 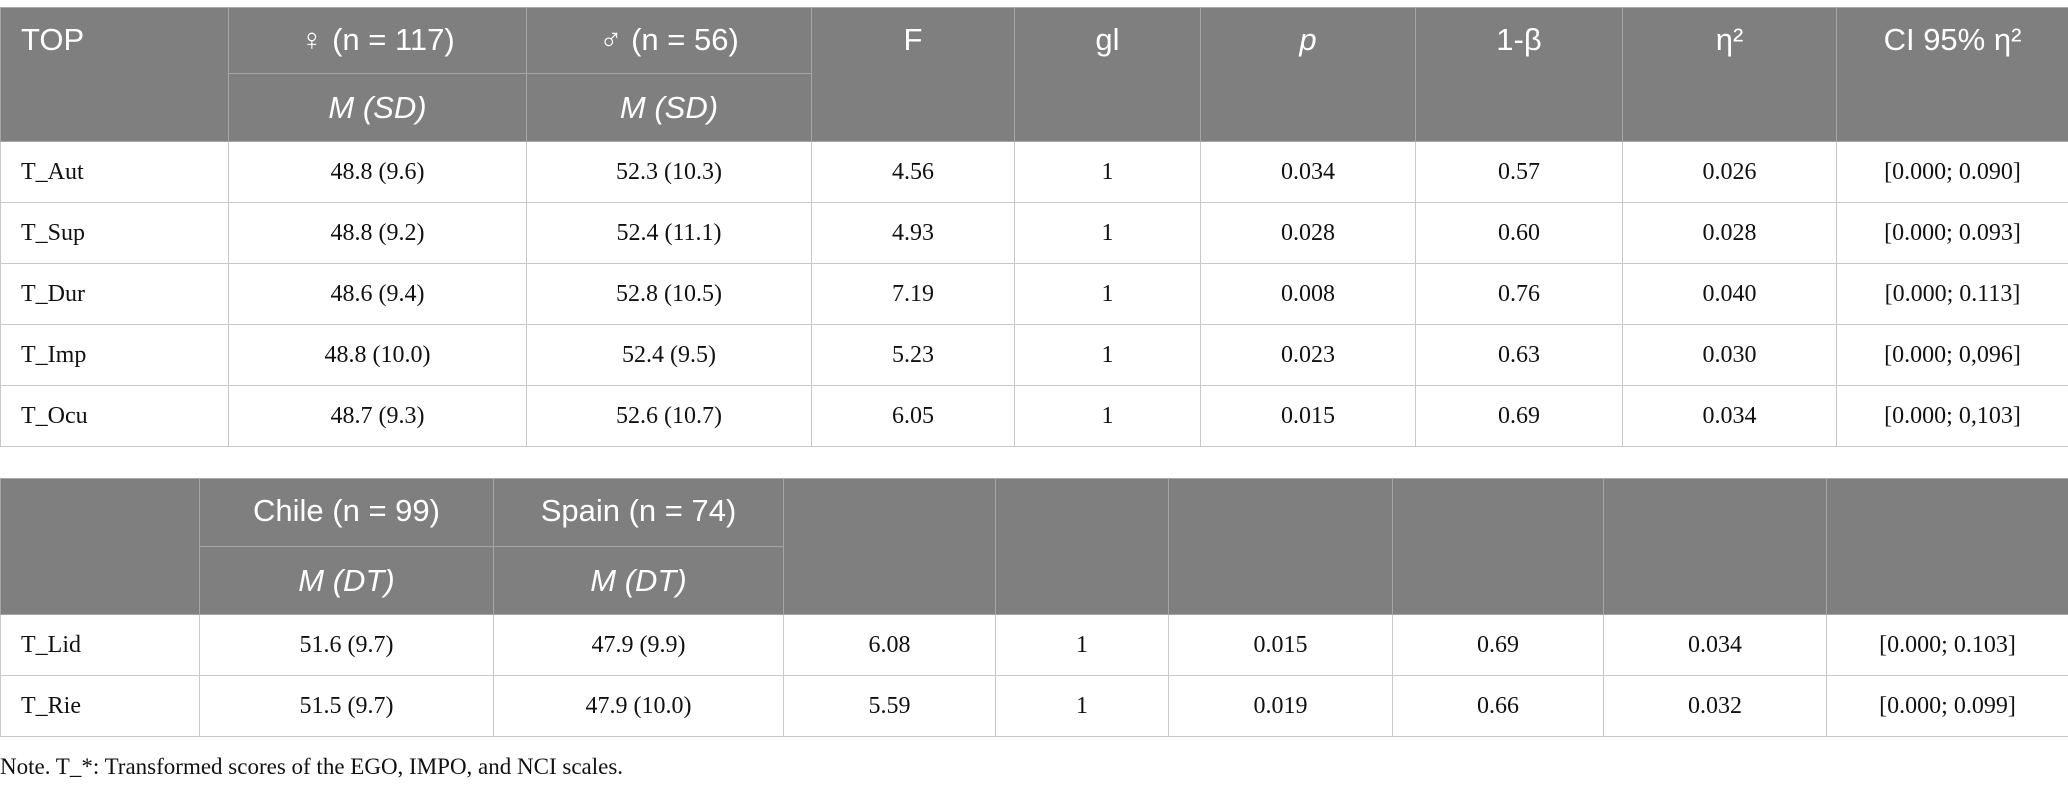 What do you see at coordinates (1715, 706) in the screenshot?
I see `cell: 0.032` at bounding box center [1715, 706].